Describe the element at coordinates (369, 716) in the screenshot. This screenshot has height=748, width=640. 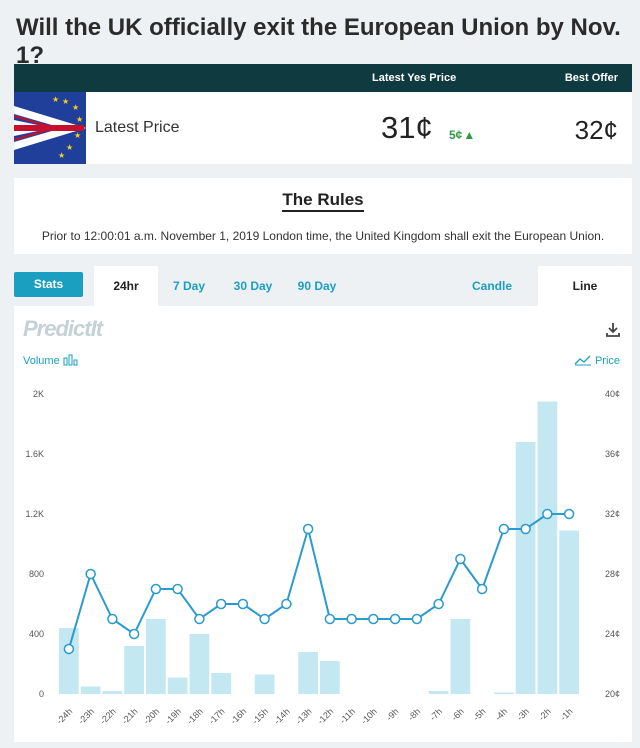
I see `x-tick--10h: -10h` at that location.